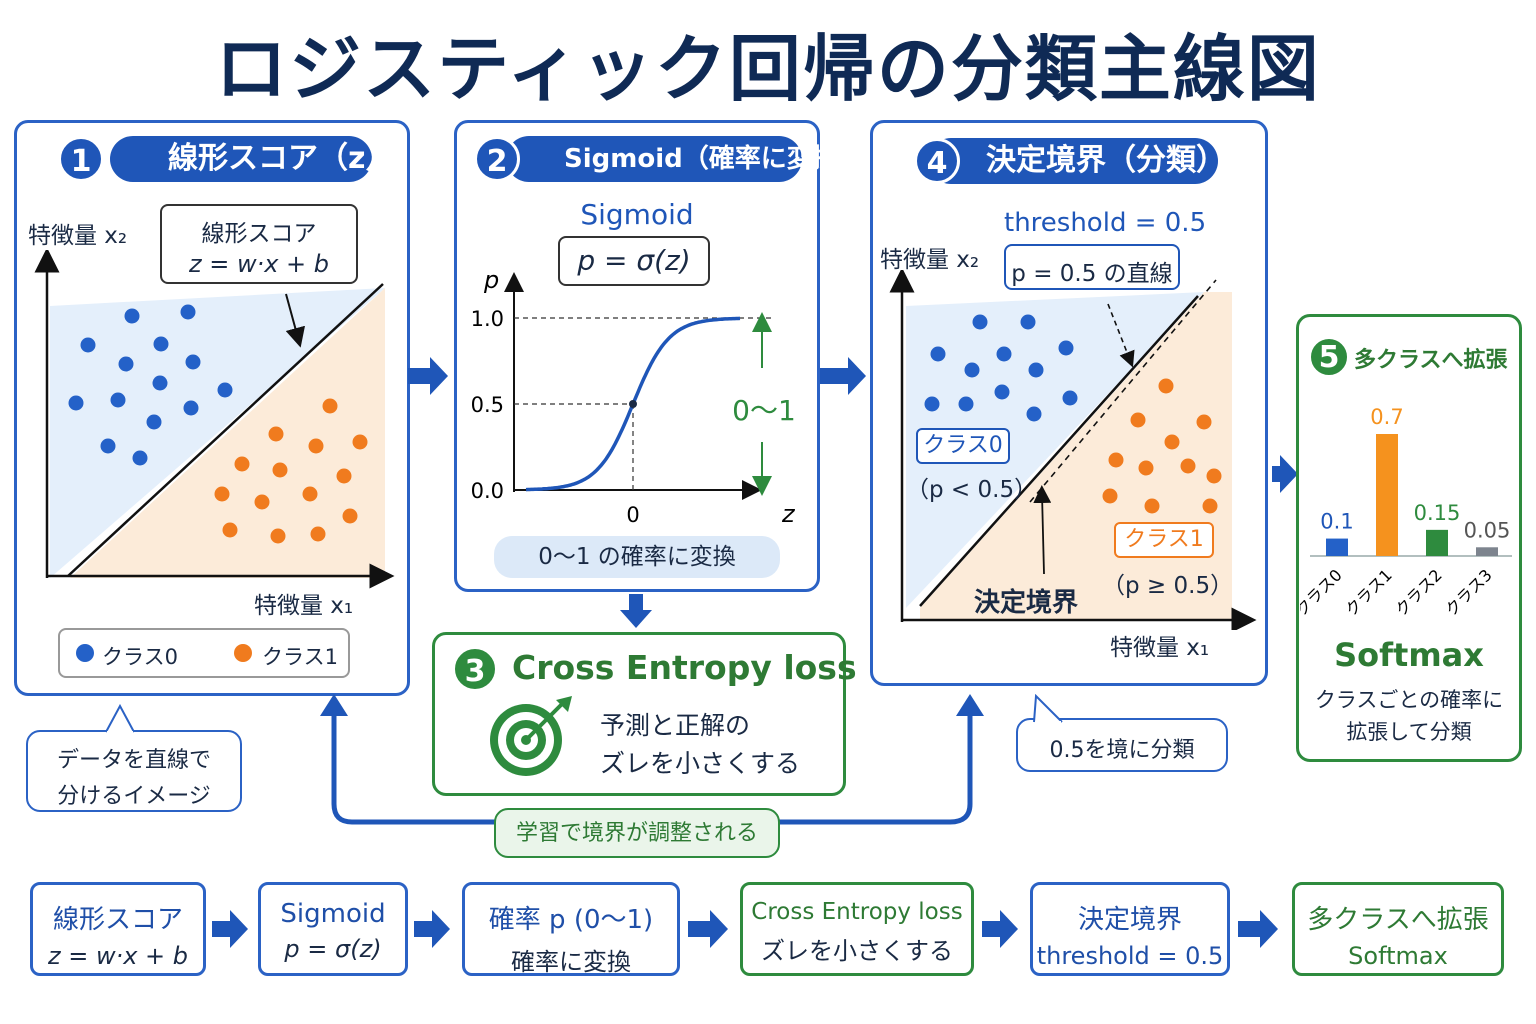  Describe the element at coordinates (1277, 474) in the screenshot. I see `arrow-4-to-5-stem` at that location.